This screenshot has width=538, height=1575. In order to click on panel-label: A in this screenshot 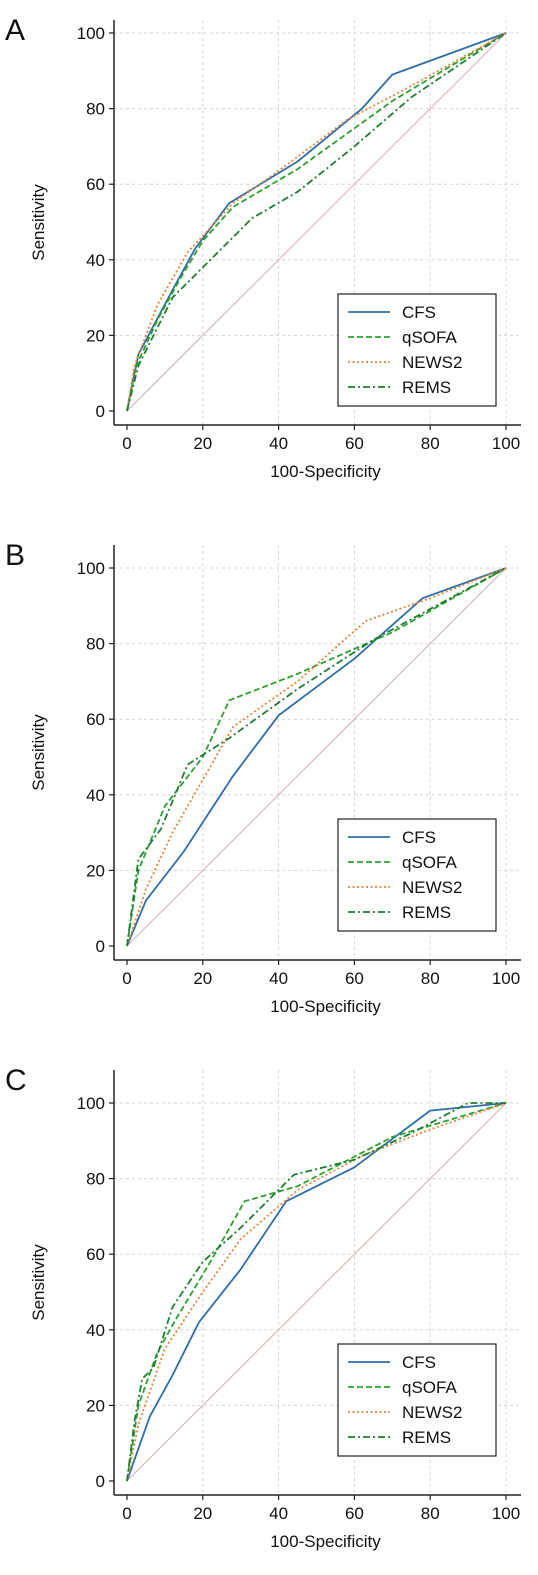, I will do `click(15, 30)`.